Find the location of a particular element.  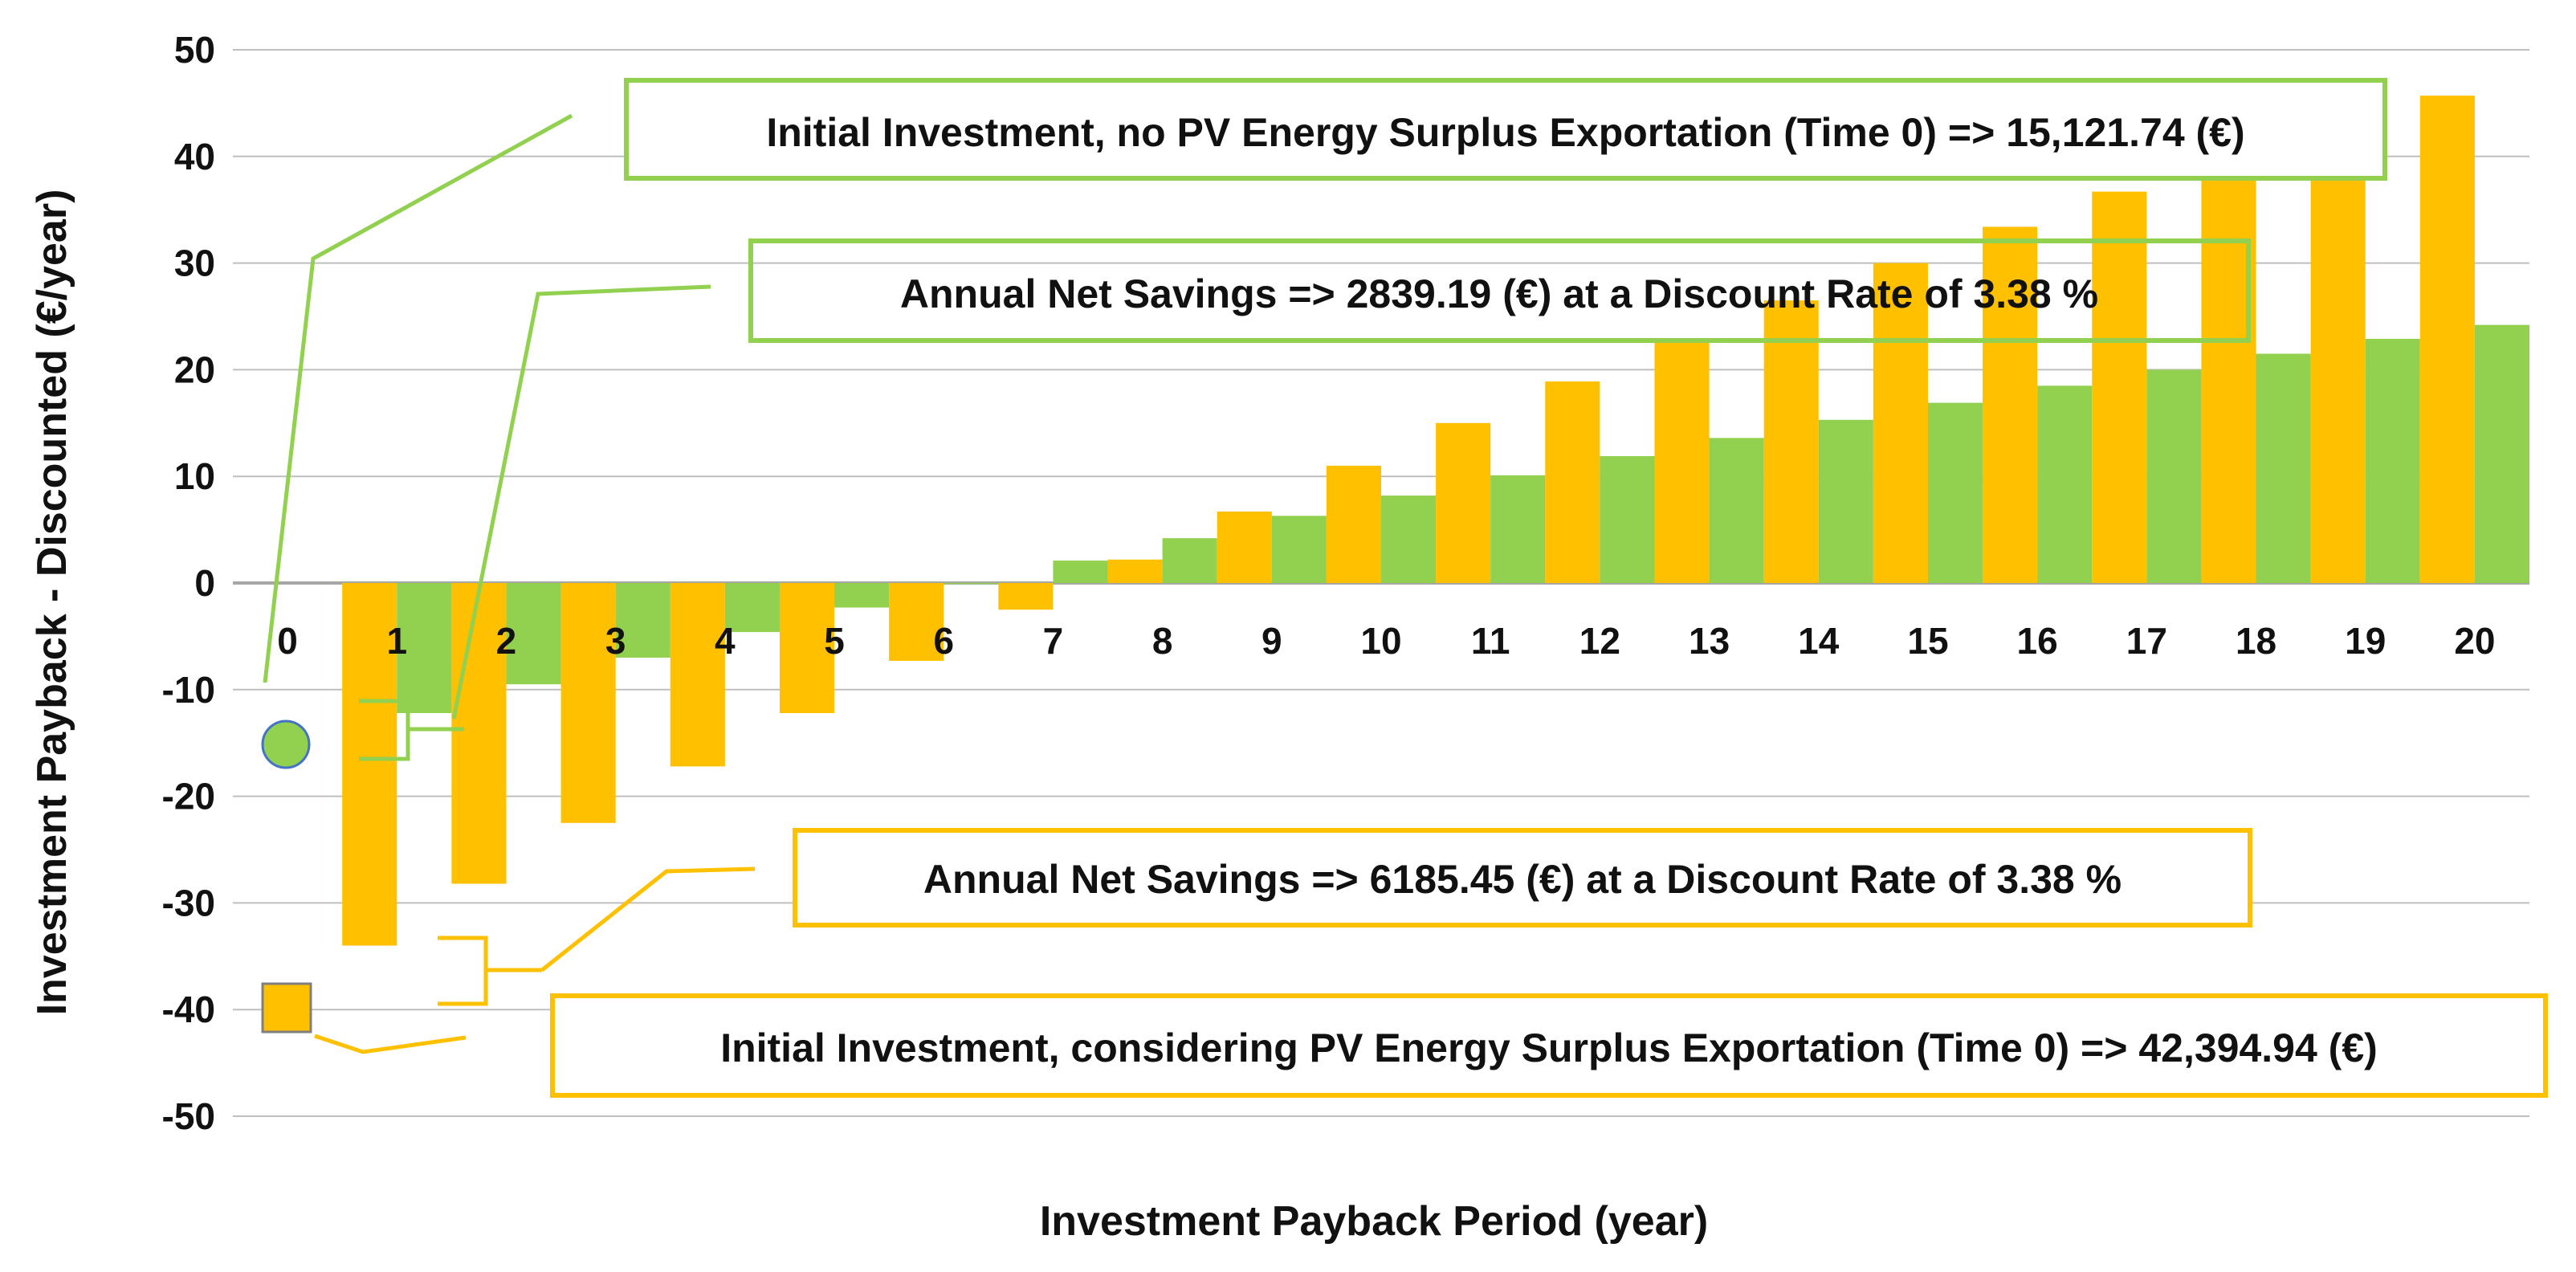

x-tick-label-12: 12 is located at coordinates (1599, 641).